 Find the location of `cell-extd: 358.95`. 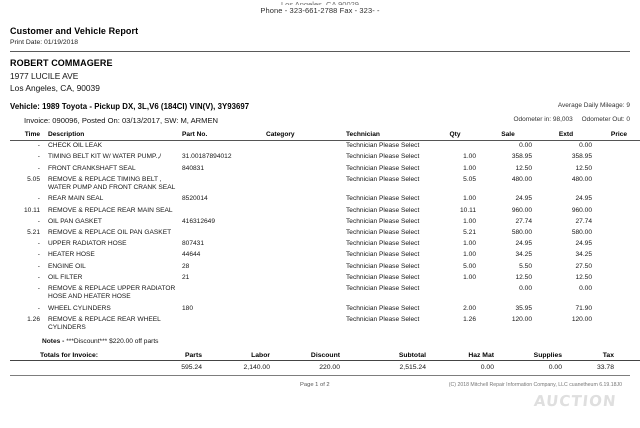

cell-extd: 358.95 is located at coordinates (581, 157).